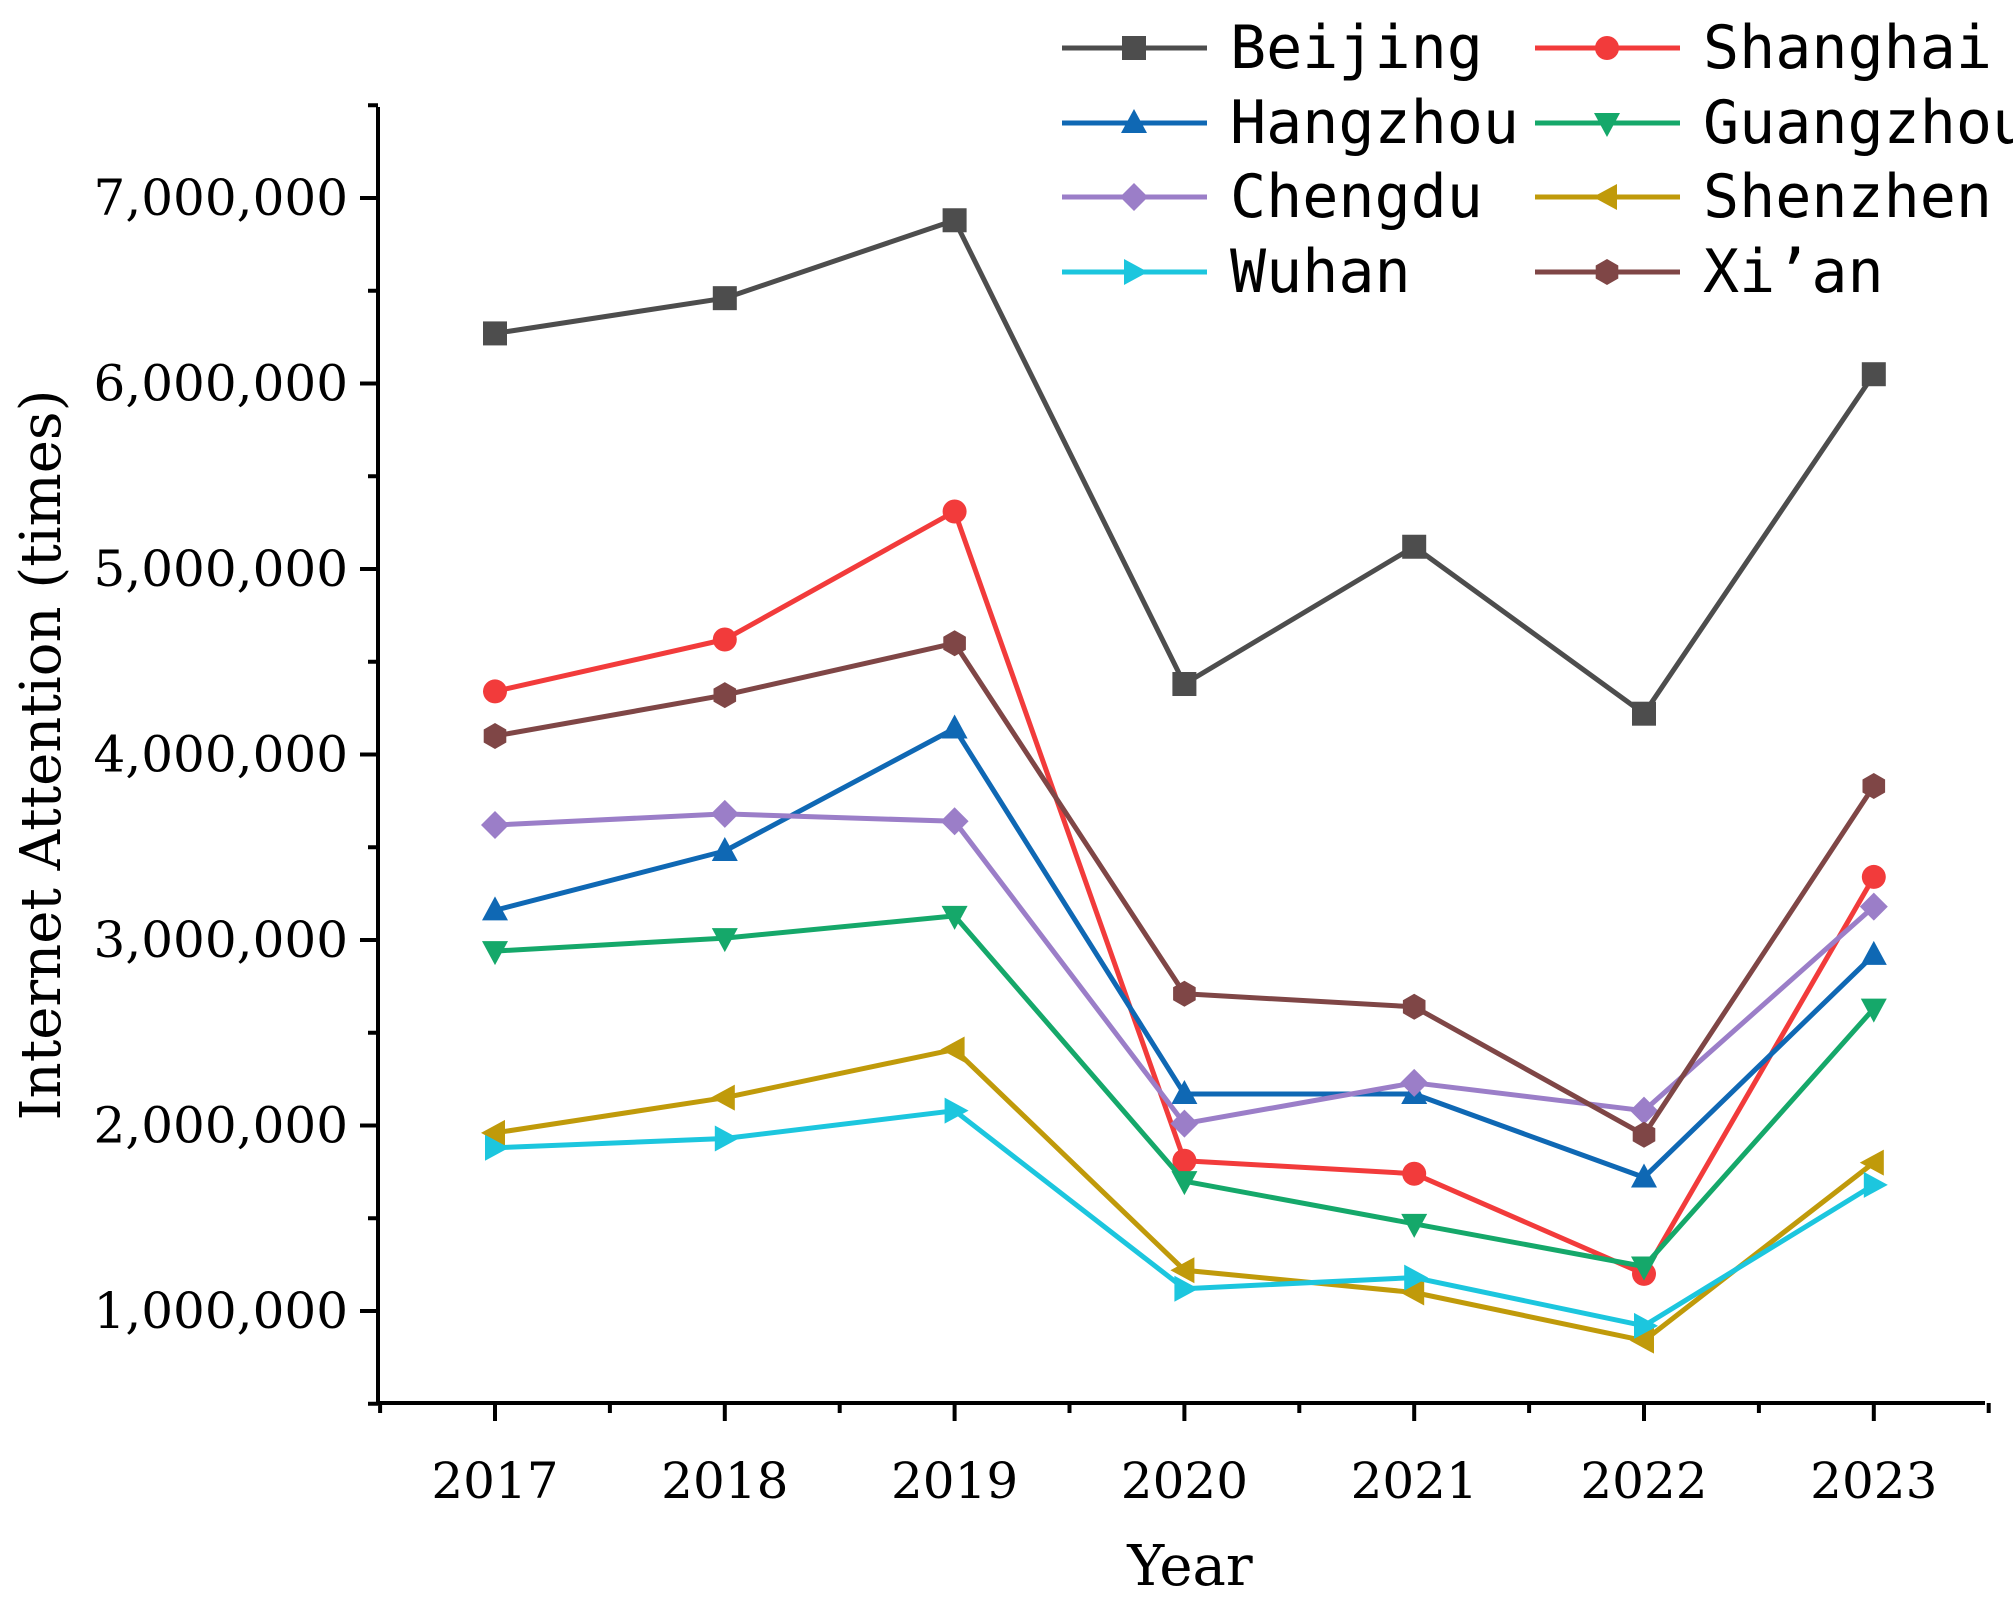 The image size is (2013, 1607). I want to click on y-tick-label: 4,000,000, so click(221, 755).